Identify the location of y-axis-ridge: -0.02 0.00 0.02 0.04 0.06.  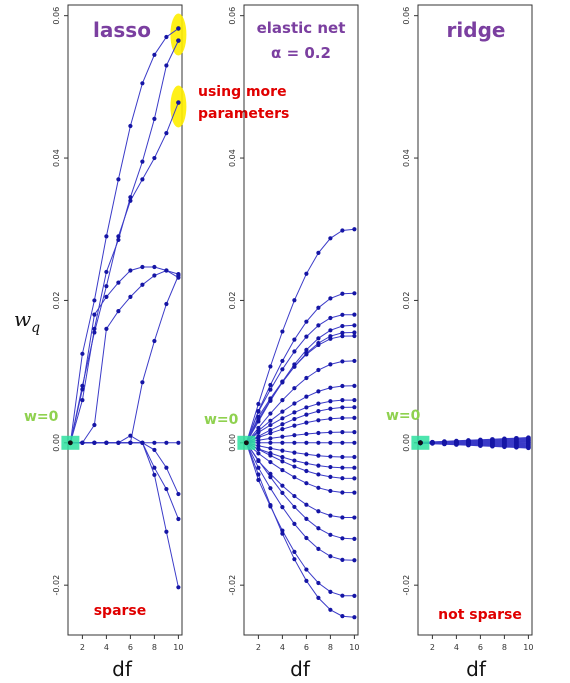
(410, 301).